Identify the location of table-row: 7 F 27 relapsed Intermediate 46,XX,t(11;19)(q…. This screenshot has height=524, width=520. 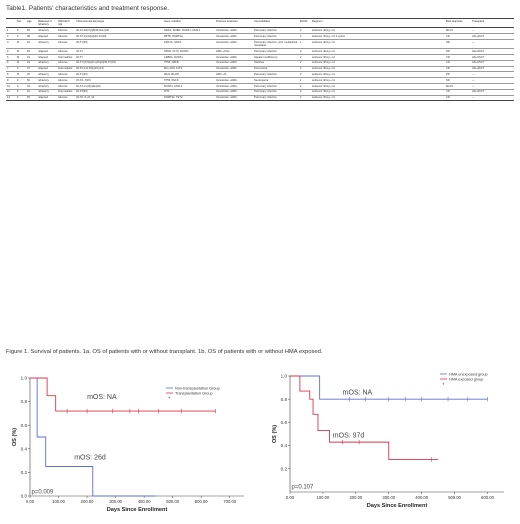
(260, 69).